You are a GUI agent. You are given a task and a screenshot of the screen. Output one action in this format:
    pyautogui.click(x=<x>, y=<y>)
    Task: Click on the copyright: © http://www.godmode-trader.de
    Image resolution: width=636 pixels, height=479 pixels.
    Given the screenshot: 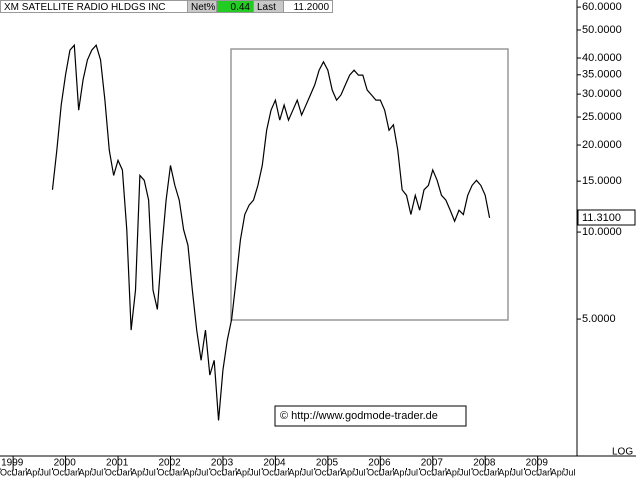 What is the action you would take?
    pyautogui.click(x=359, y=416)
    